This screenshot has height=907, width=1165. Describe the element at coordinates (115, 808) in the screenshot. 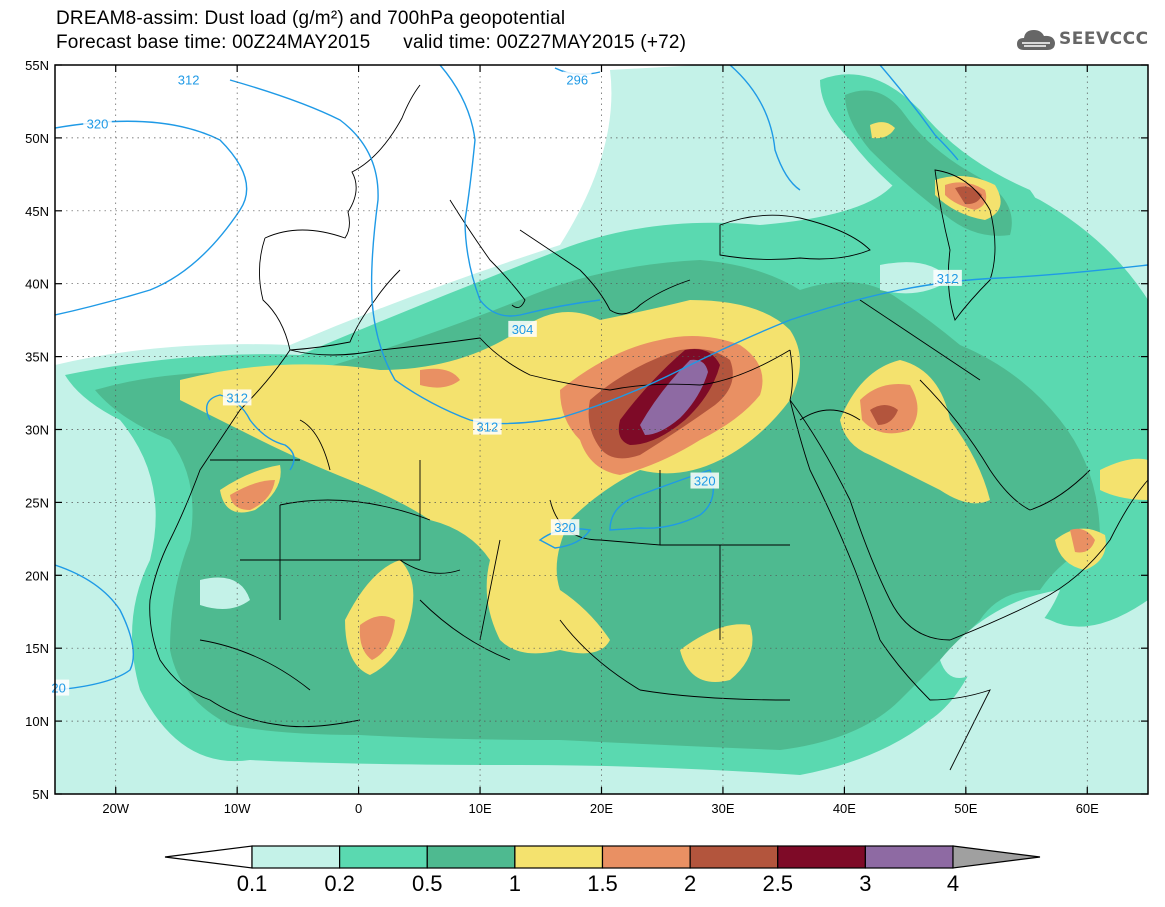

I see `lon-label: 20W` at that location.